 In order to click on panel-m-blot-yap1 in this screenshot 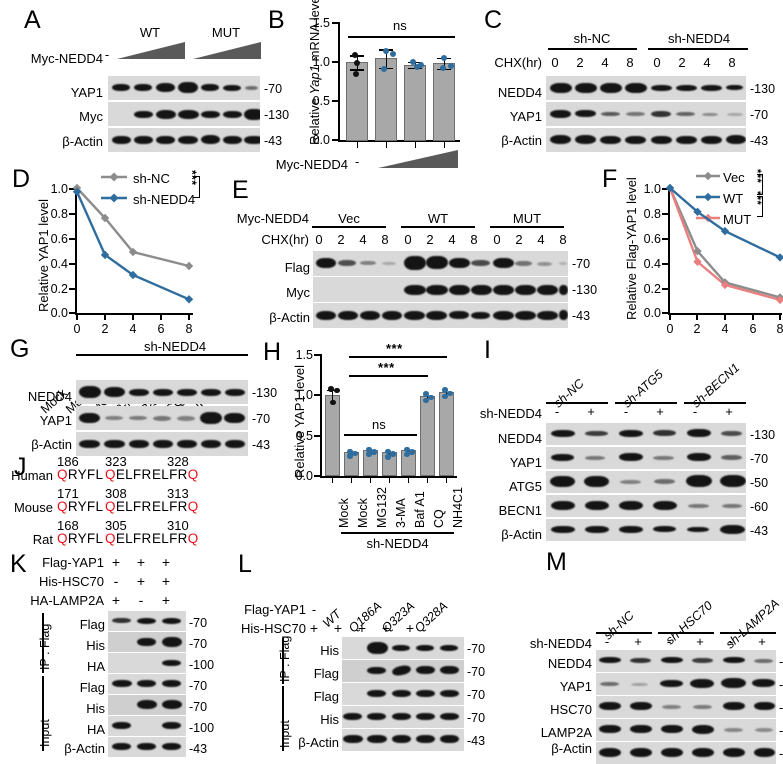, I will do `click(686, 684)`.